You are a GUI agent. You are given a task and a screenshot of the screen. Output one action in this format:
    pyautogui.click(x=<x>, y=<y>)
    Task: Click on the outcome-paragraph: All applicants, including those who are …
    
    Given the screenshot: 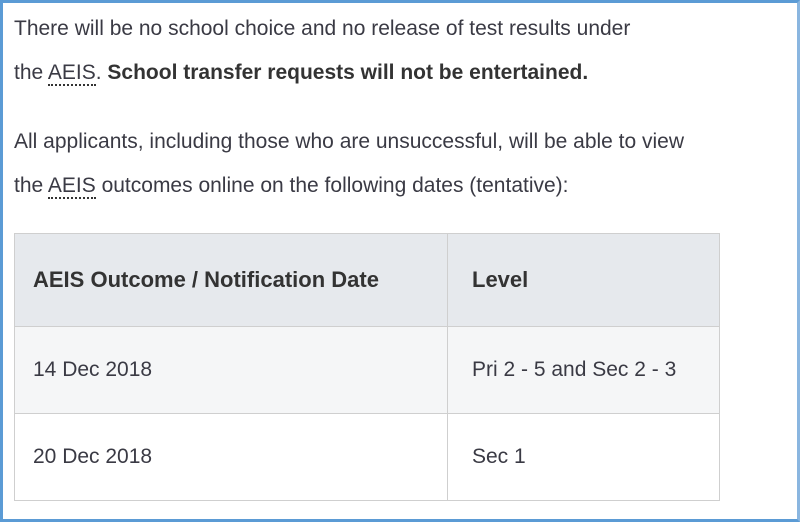 What is the action you would take?
    pyautogui.click(x=349, y=164)
    